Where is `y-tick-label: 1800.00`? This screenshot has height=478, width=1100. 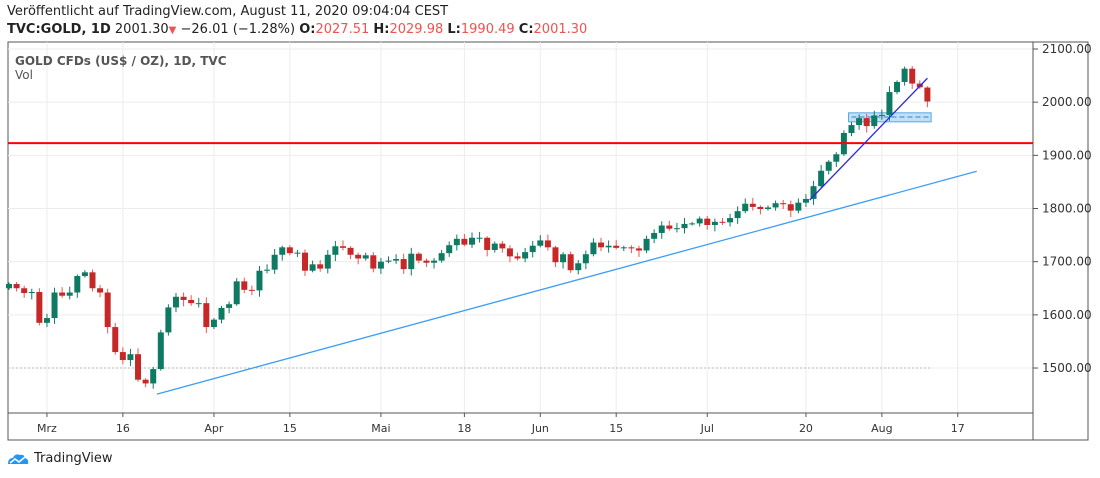 y-tick-label: 1800.00 is located at coordinates (1067, 209).